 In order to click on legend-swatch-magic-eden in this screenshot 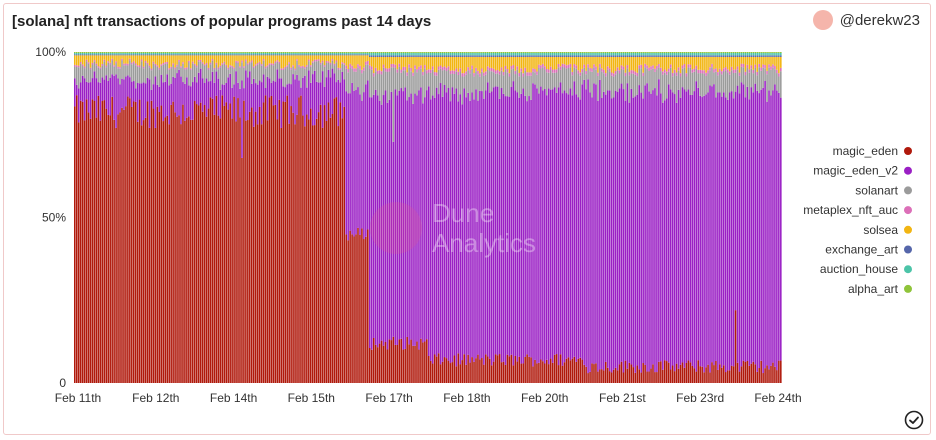, I will do `click(908, 151)`.